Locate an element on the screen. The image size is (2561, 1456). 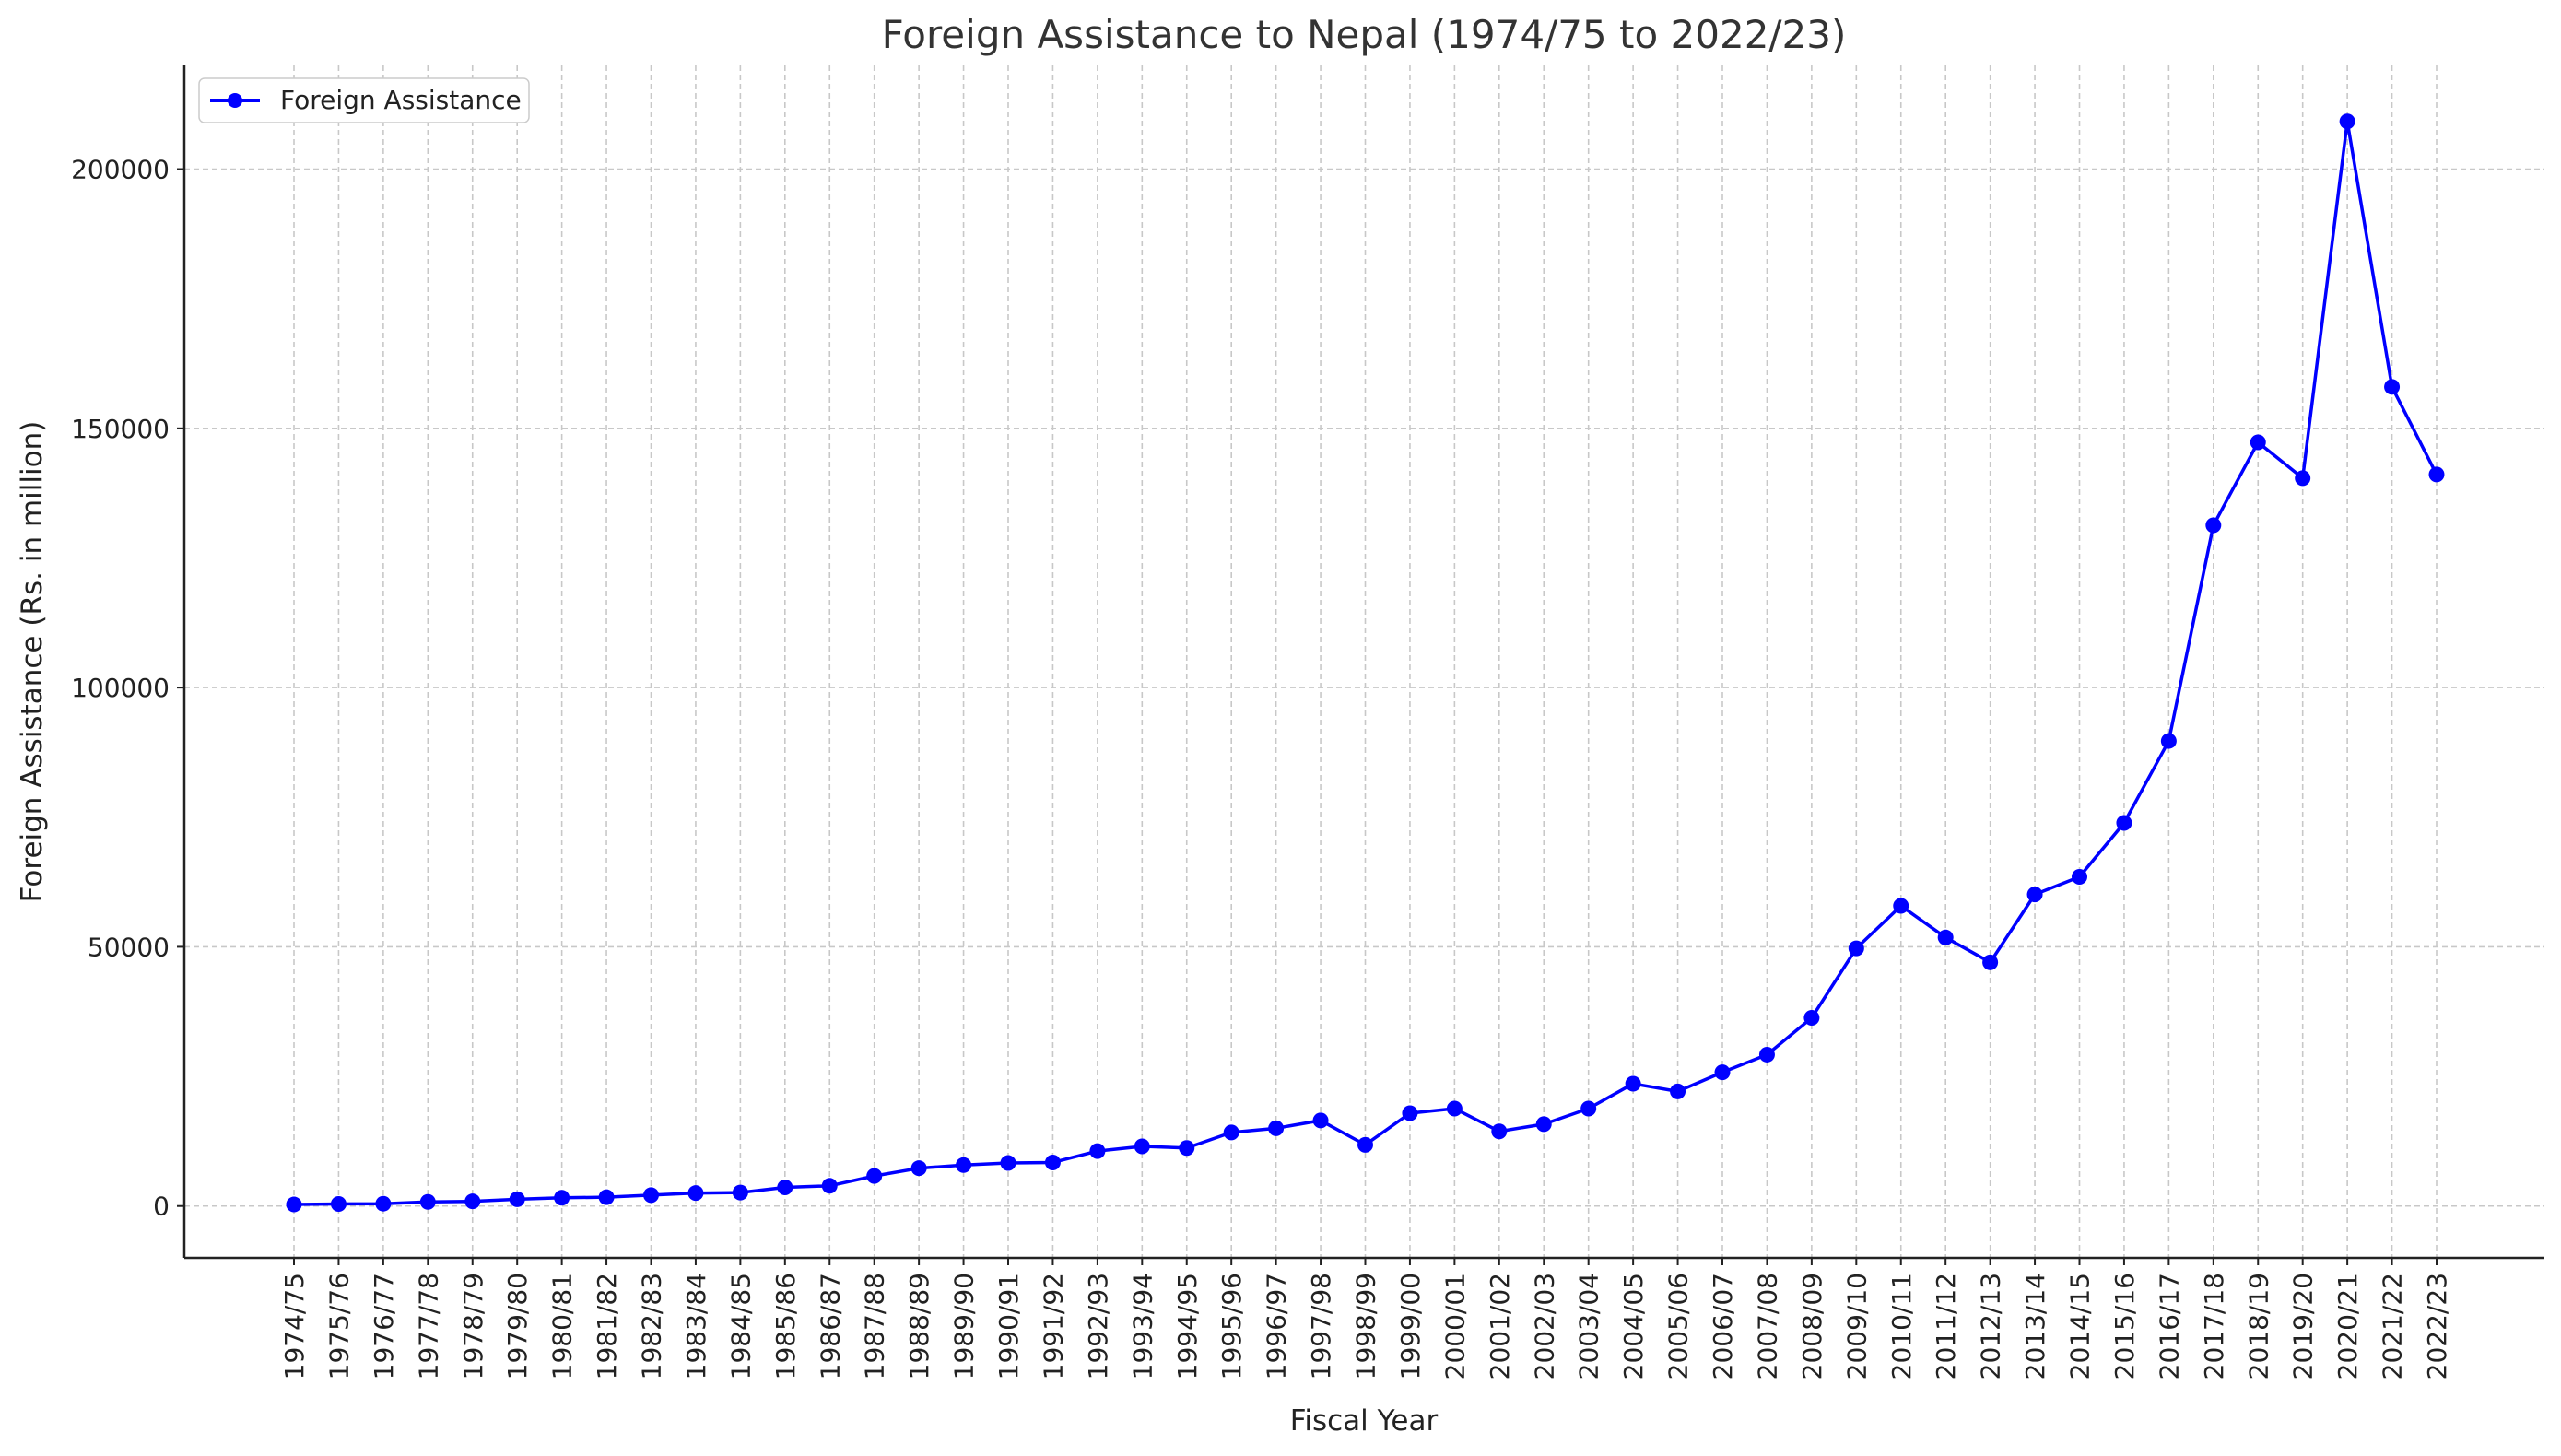
x-tick-label: 1986/87 is located at coordinates (830, 1326).